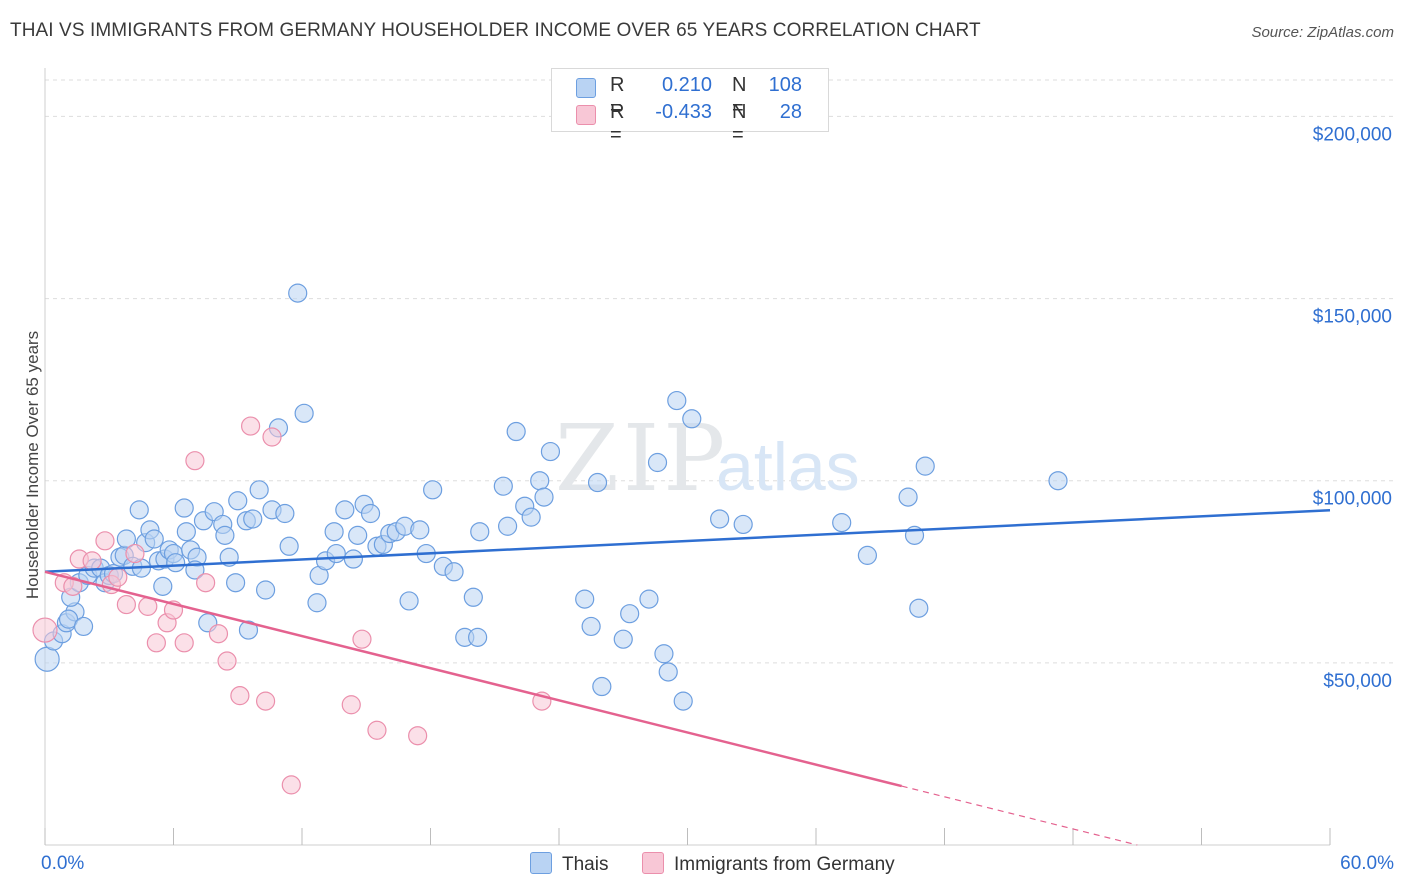 The height and width of the screenshot is (892, 1406). Describe the element at coordinates (642, 458) in the screenshot. I see `watermark-zip: ZIP` at that location.